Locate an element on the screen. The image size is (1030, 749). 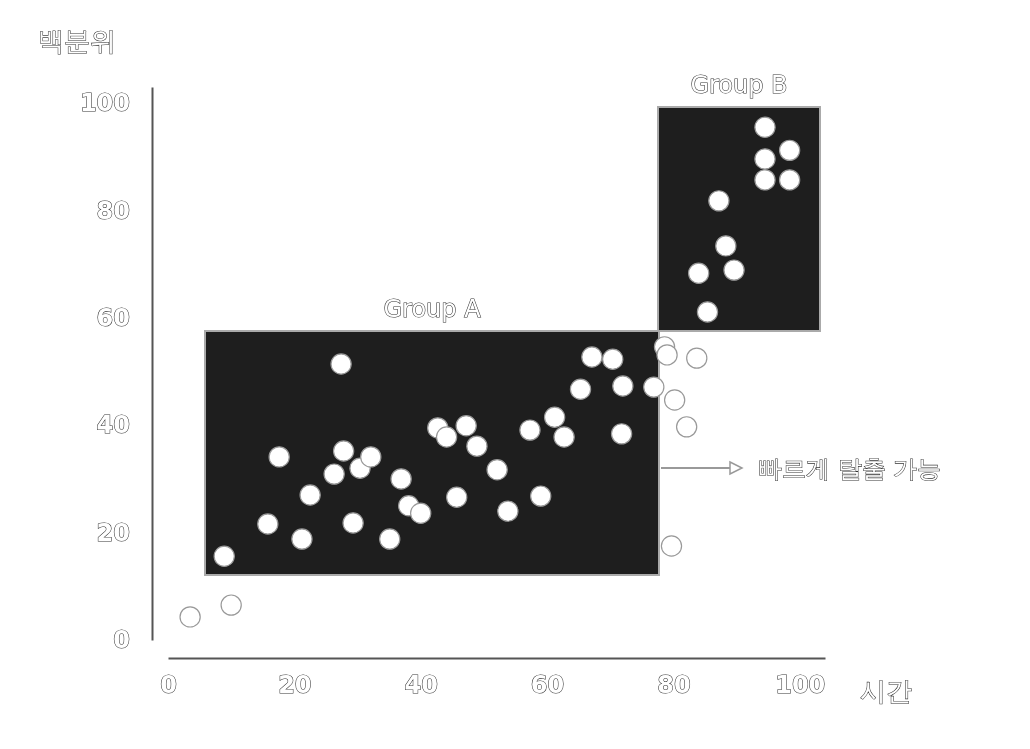
y-tick-label: 80 is located at coordinates (113, 210).